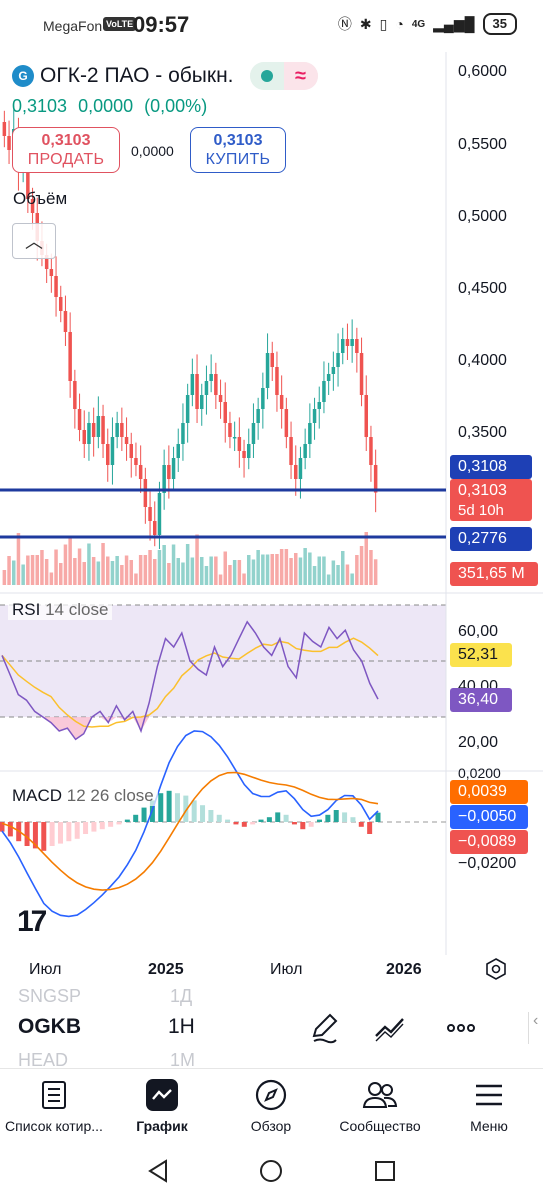 This screenshot has width=543, height=1200. What do you see at coordinates (461, 1028) in the screenshot?
I see `more-options-icon` at bounding box center [461, 1028].